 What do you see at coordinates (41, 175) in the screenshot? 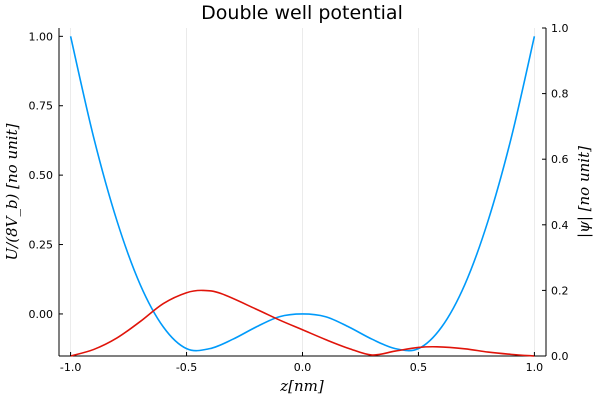
I see `y-left-tick-label: 0.50` at bounding box center [41, 175].